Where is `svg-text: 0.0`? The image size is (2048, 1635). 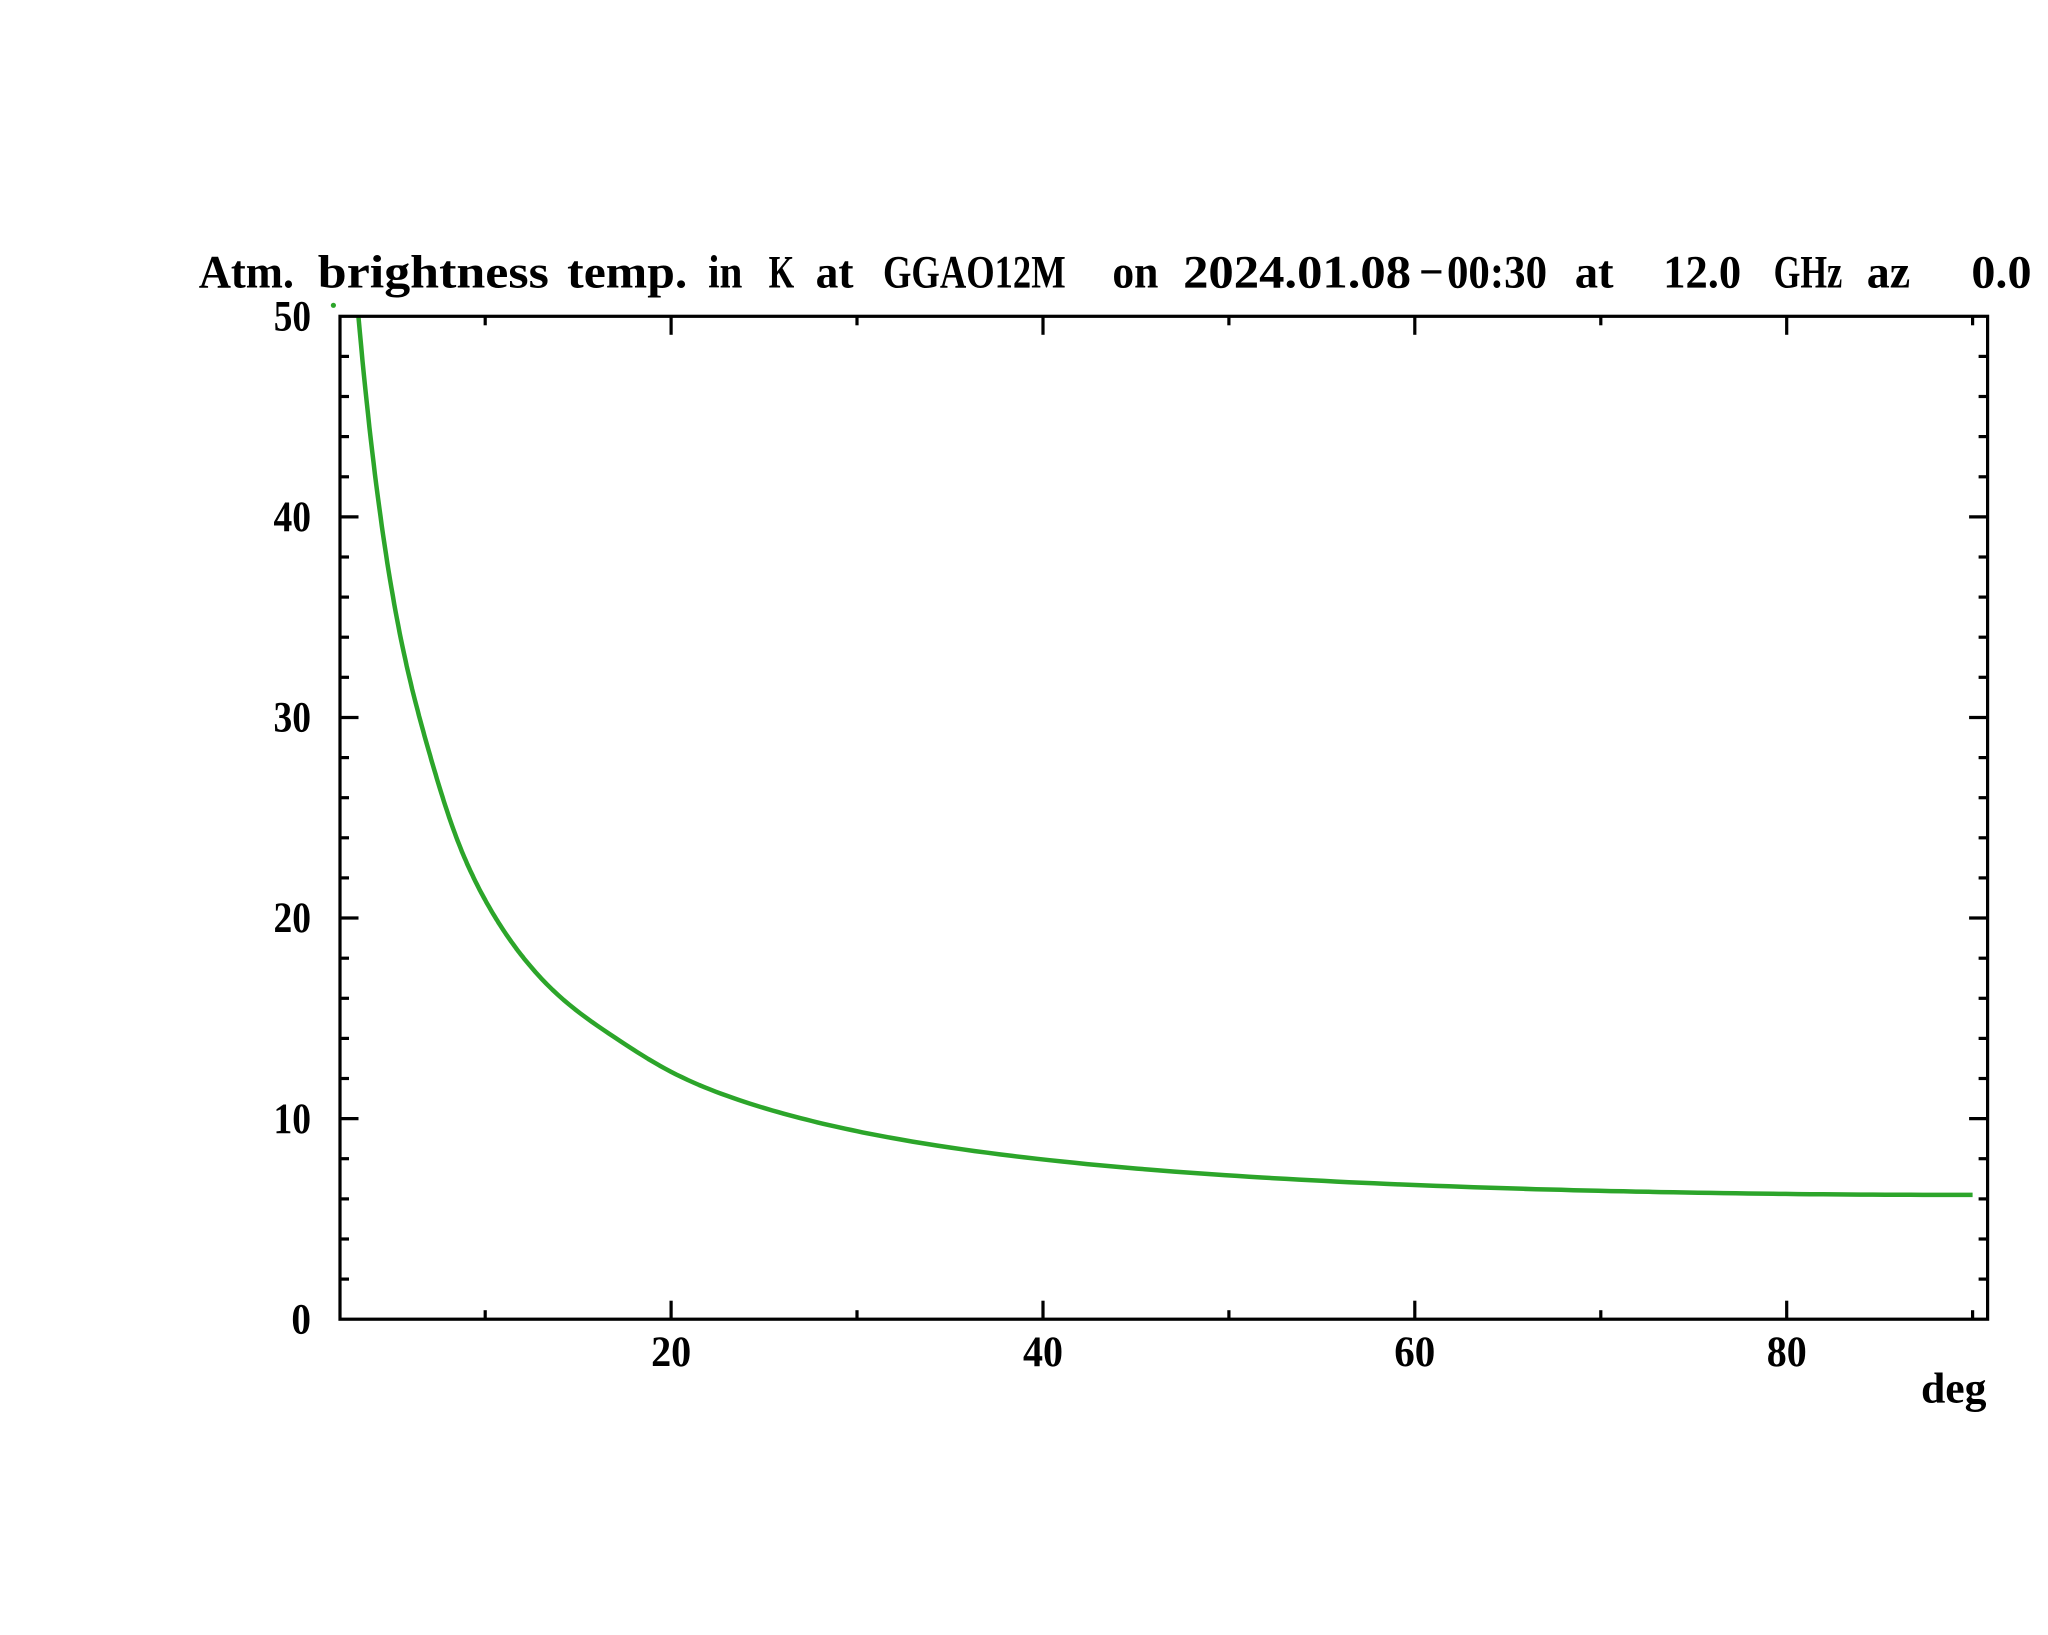
svg-text: 0.0 is located at coordinates (2001, 273).